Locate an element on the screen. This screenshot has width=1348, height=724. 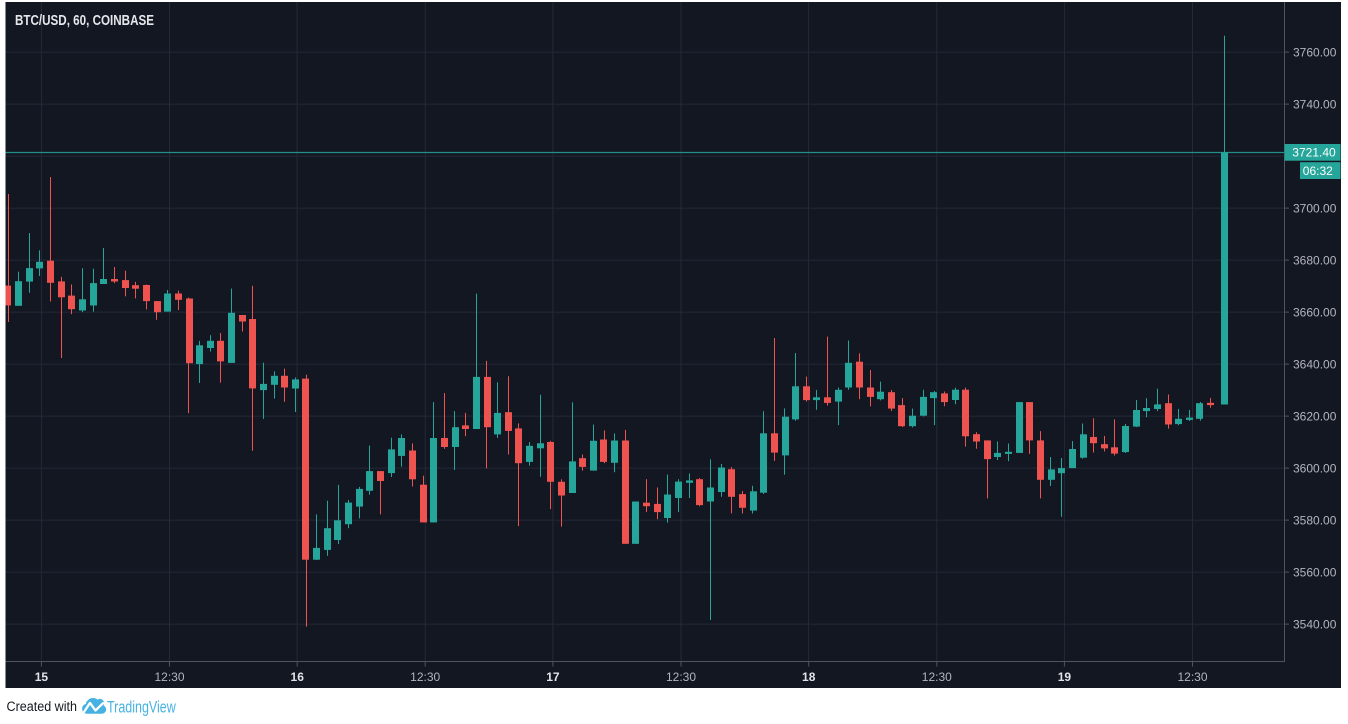
svg-text: 15 is located at coordinates (42, 677).